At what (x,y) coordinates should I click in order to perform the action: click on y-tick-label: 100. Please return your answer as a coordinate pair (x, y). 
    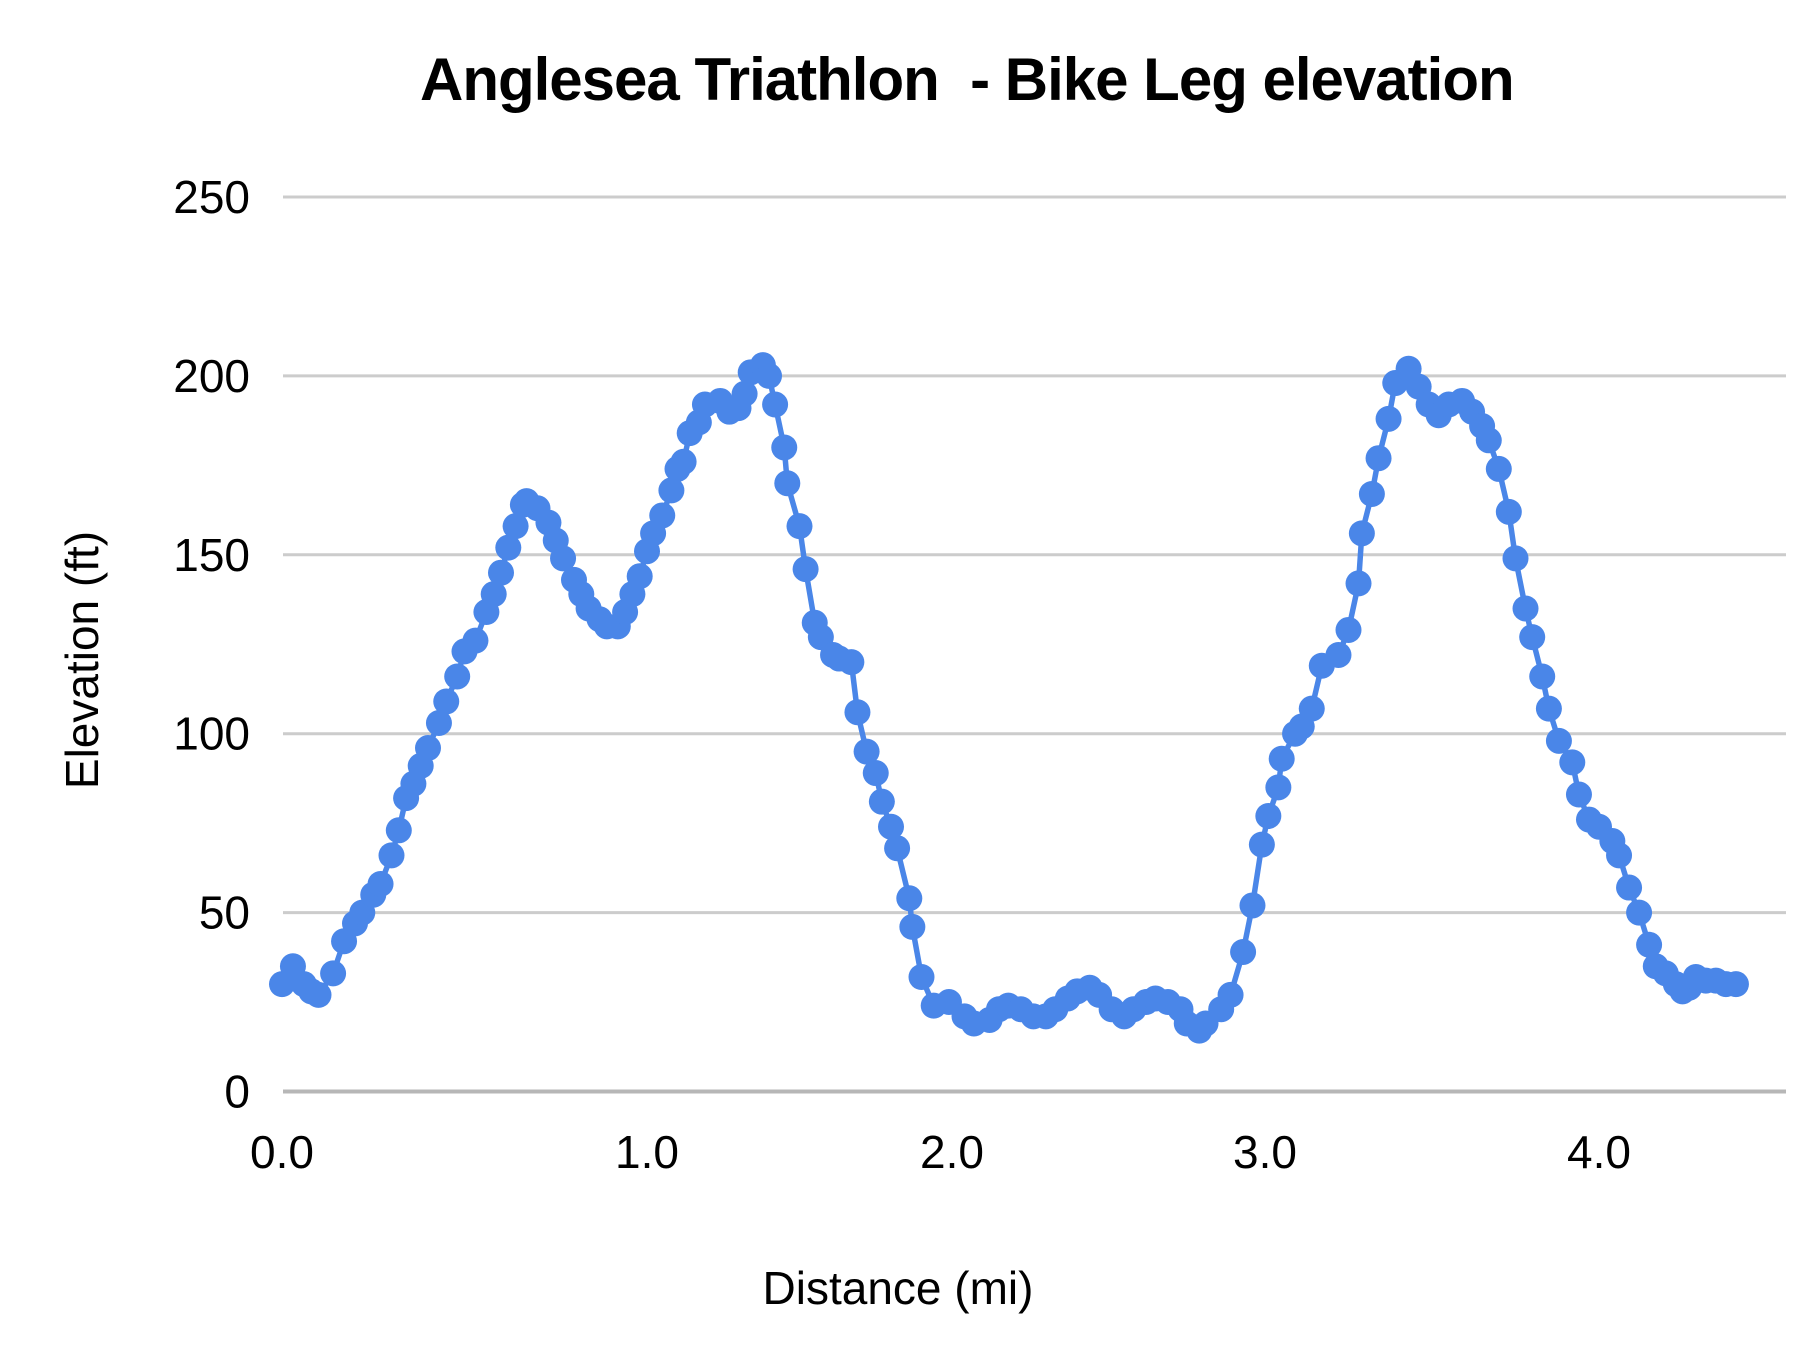
    Looking at the image, I should click on (211, 734).